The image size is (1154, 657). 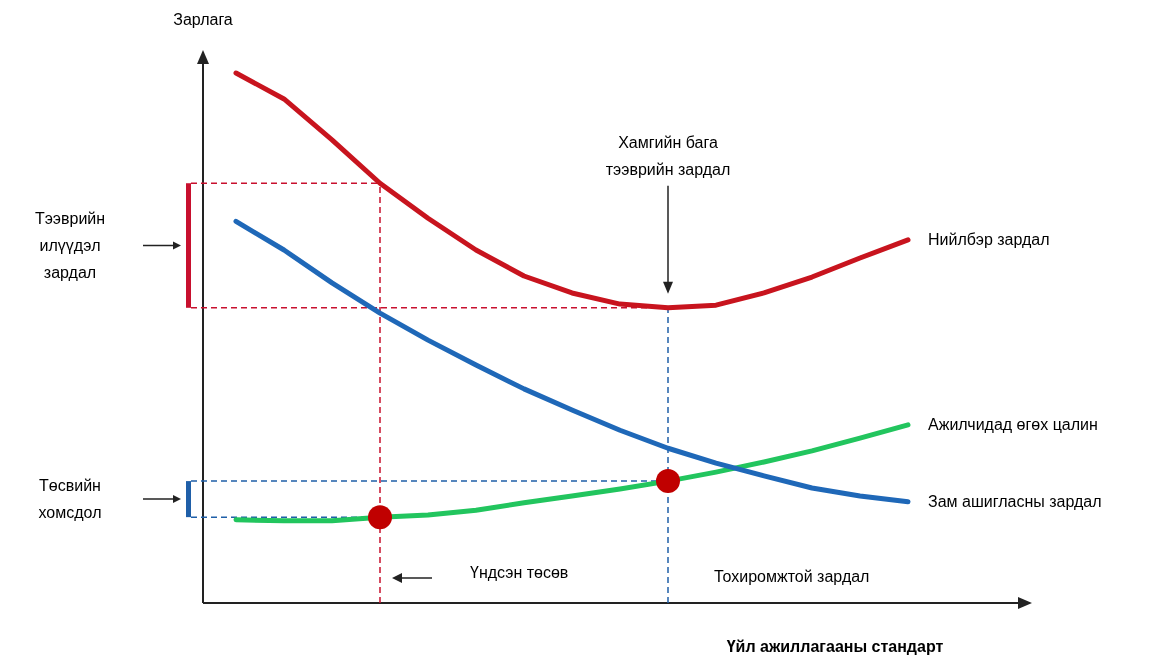 I want to click on text: Тээврийн илүүдэл зардал, so click(x=70, y=245).